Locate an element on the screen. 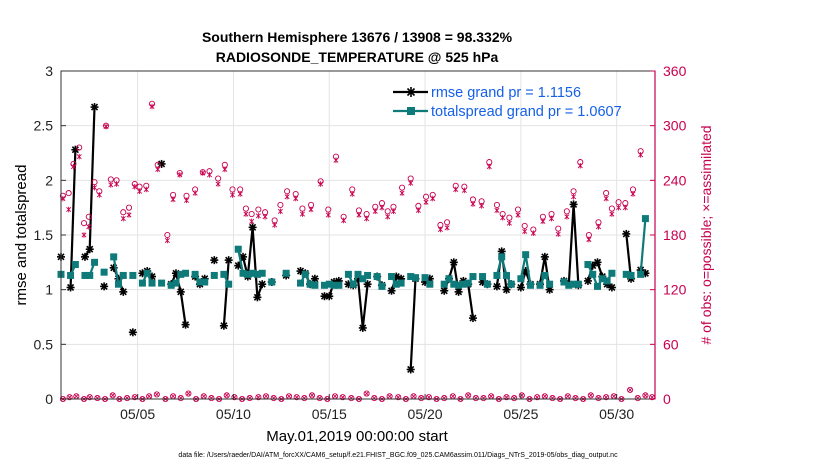  y-tick-label: 2 is located at coordinates (49, 180).